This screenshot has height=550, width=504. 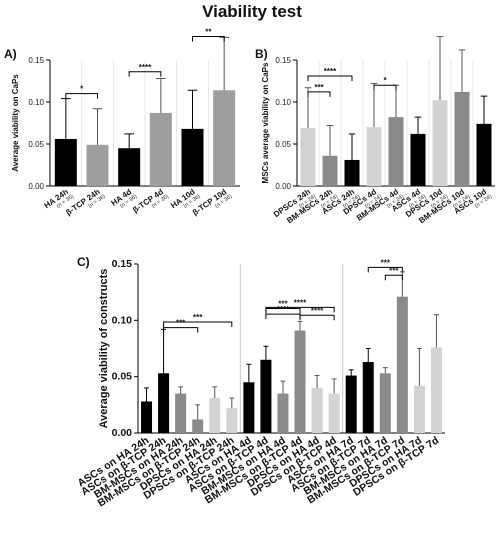 I want to click on y-axis-label: MSCs average viability on CaPs, so click(x=265, y=122).